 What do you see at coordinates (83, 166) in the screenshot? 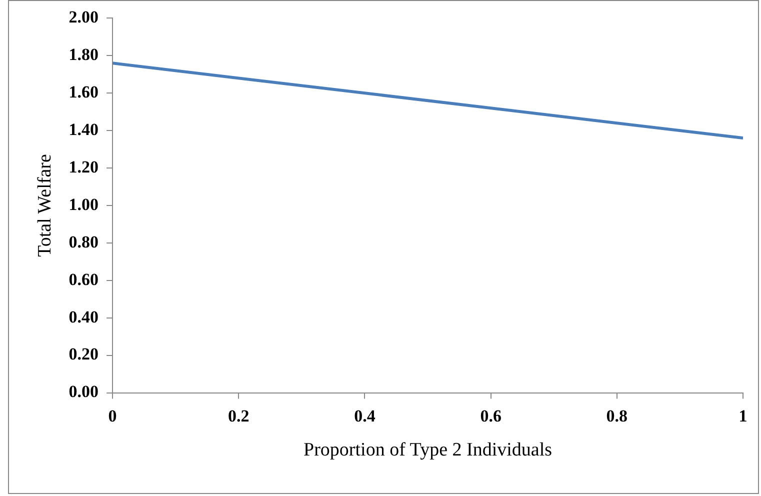
I see `y-tick-label: 1.20` at bounding box center [83, 166].